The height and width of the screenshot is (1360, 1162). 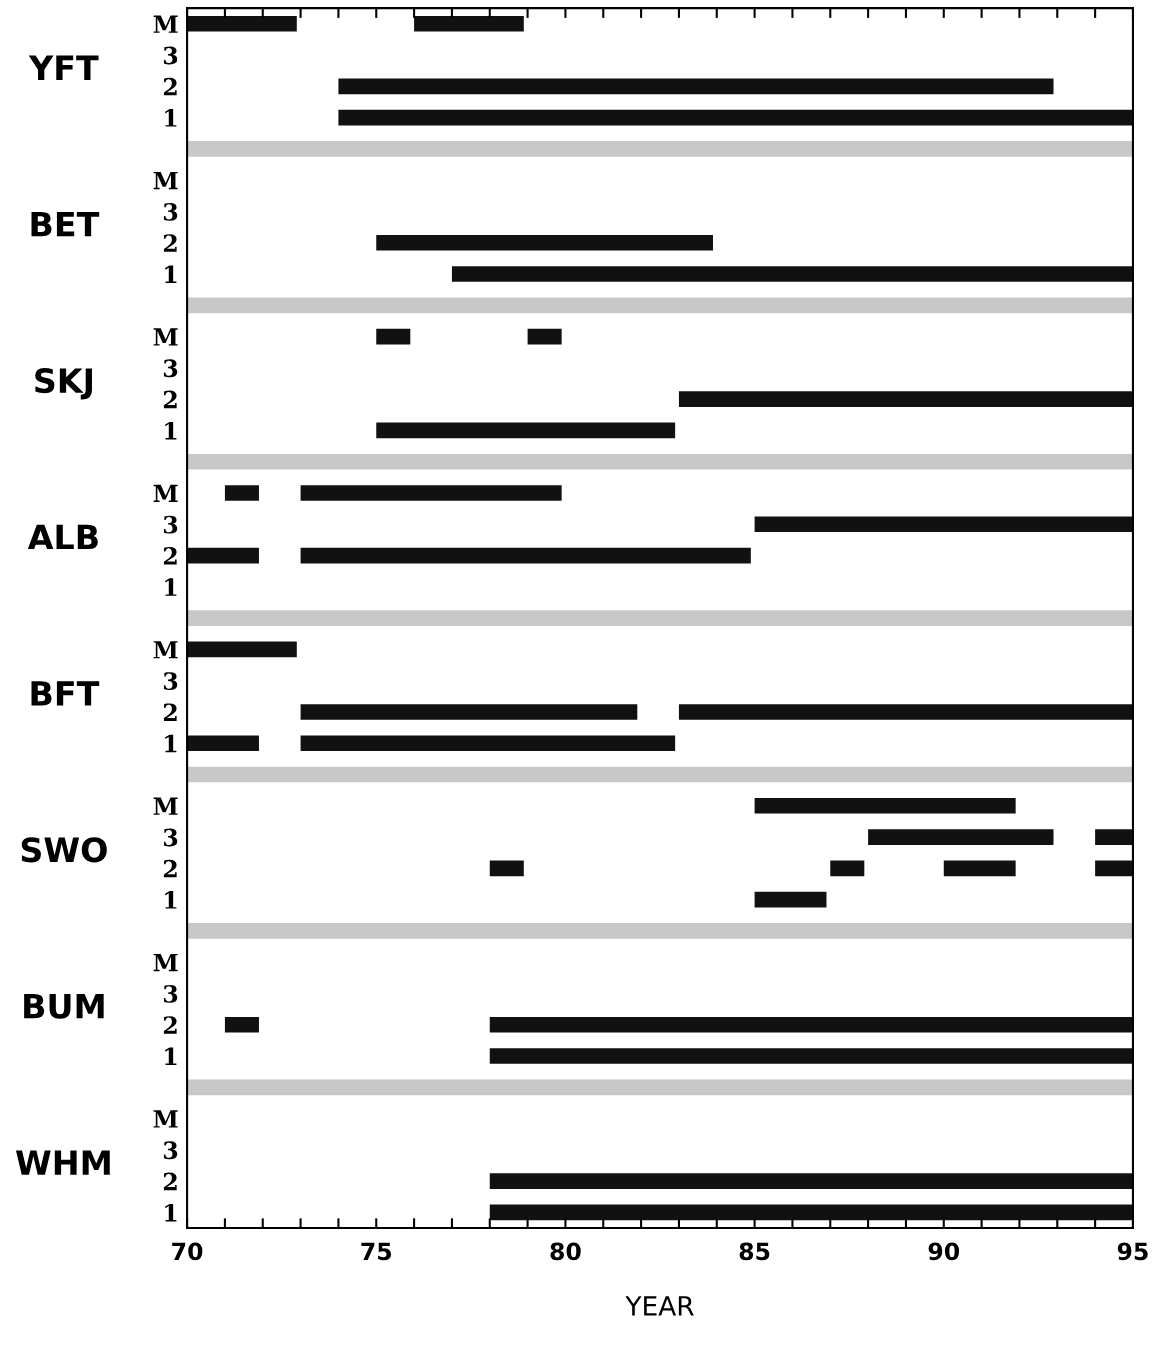 What do you see at coordinates (565, 1251) in the screenshot?
I see `x-tick-label: 80` at bounding box center [565, 1251].